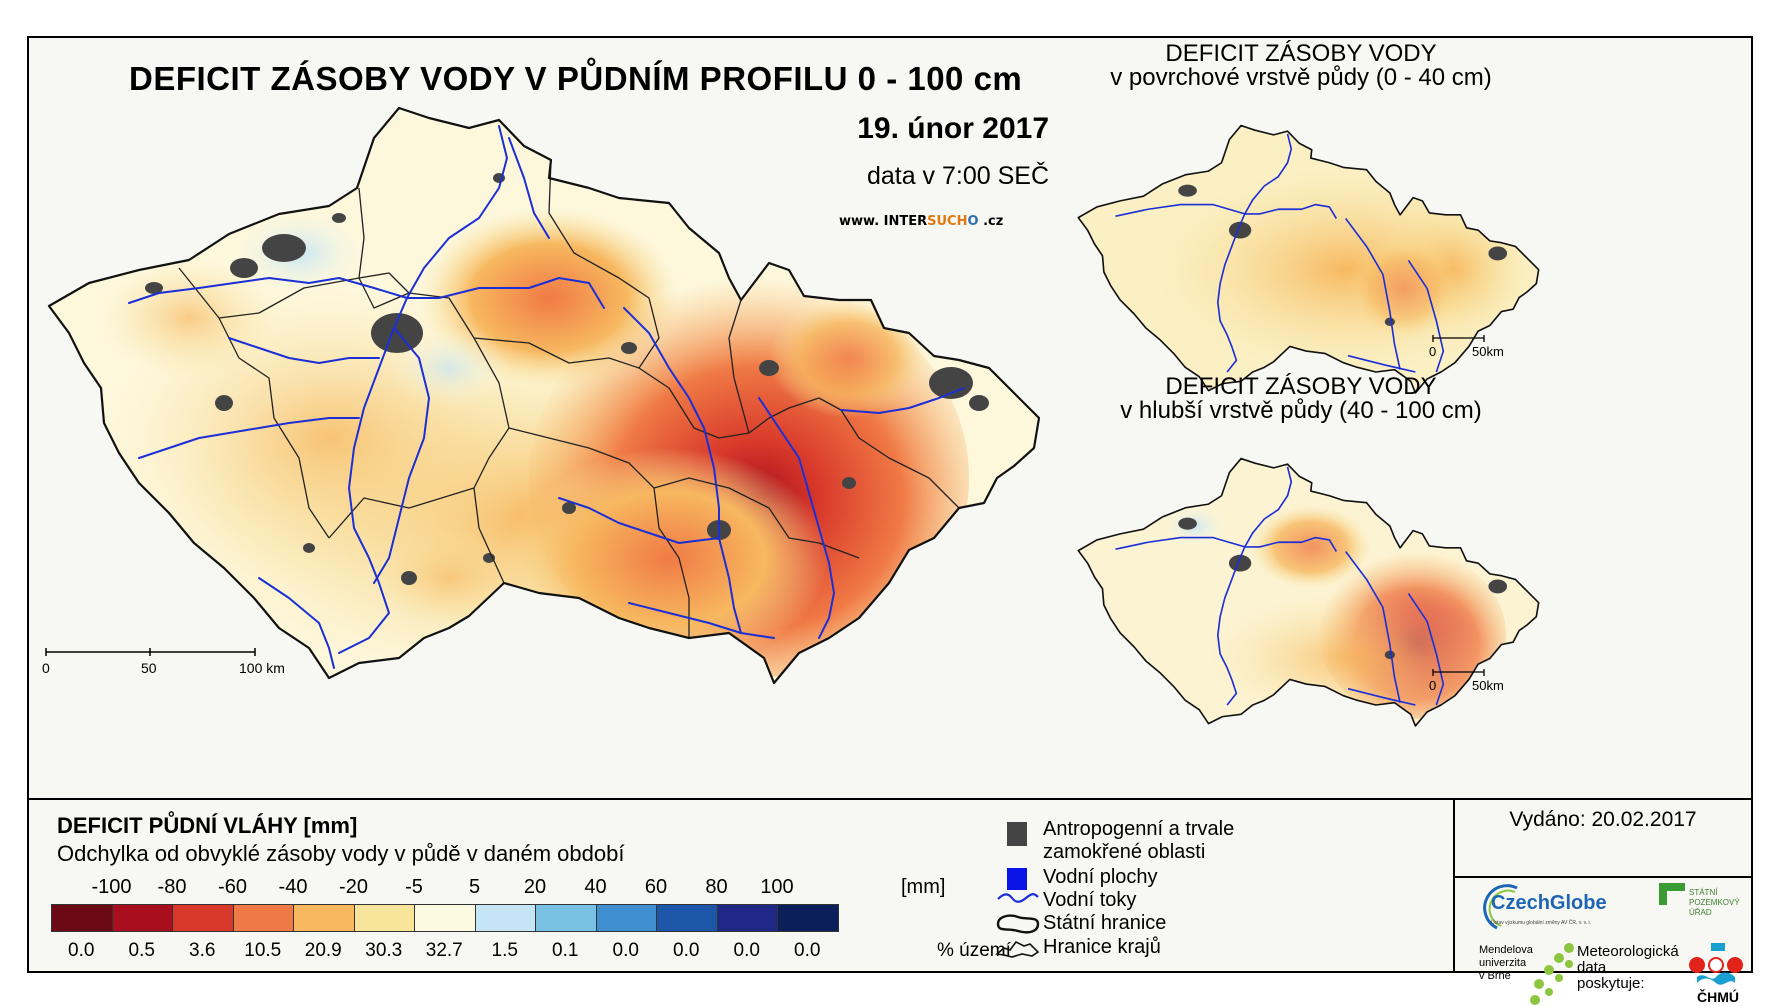  What do you see at coordinates (1124, 852) in the screenshot?
I see `key-anthropogenic-line2: zamokřené oblasti` at bounding box center [1124, 852].